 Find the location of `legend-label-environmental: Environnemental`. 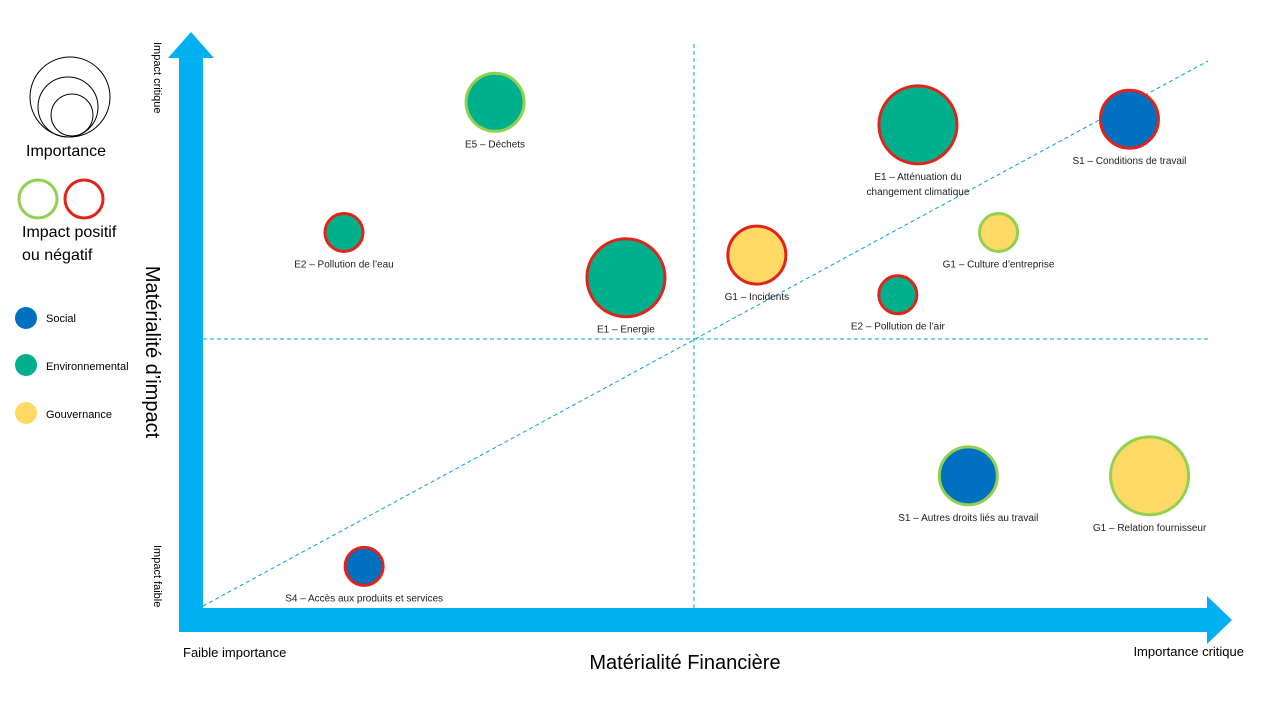

legend-label-environmental: Environnemental is located at coordinates (87, 367).